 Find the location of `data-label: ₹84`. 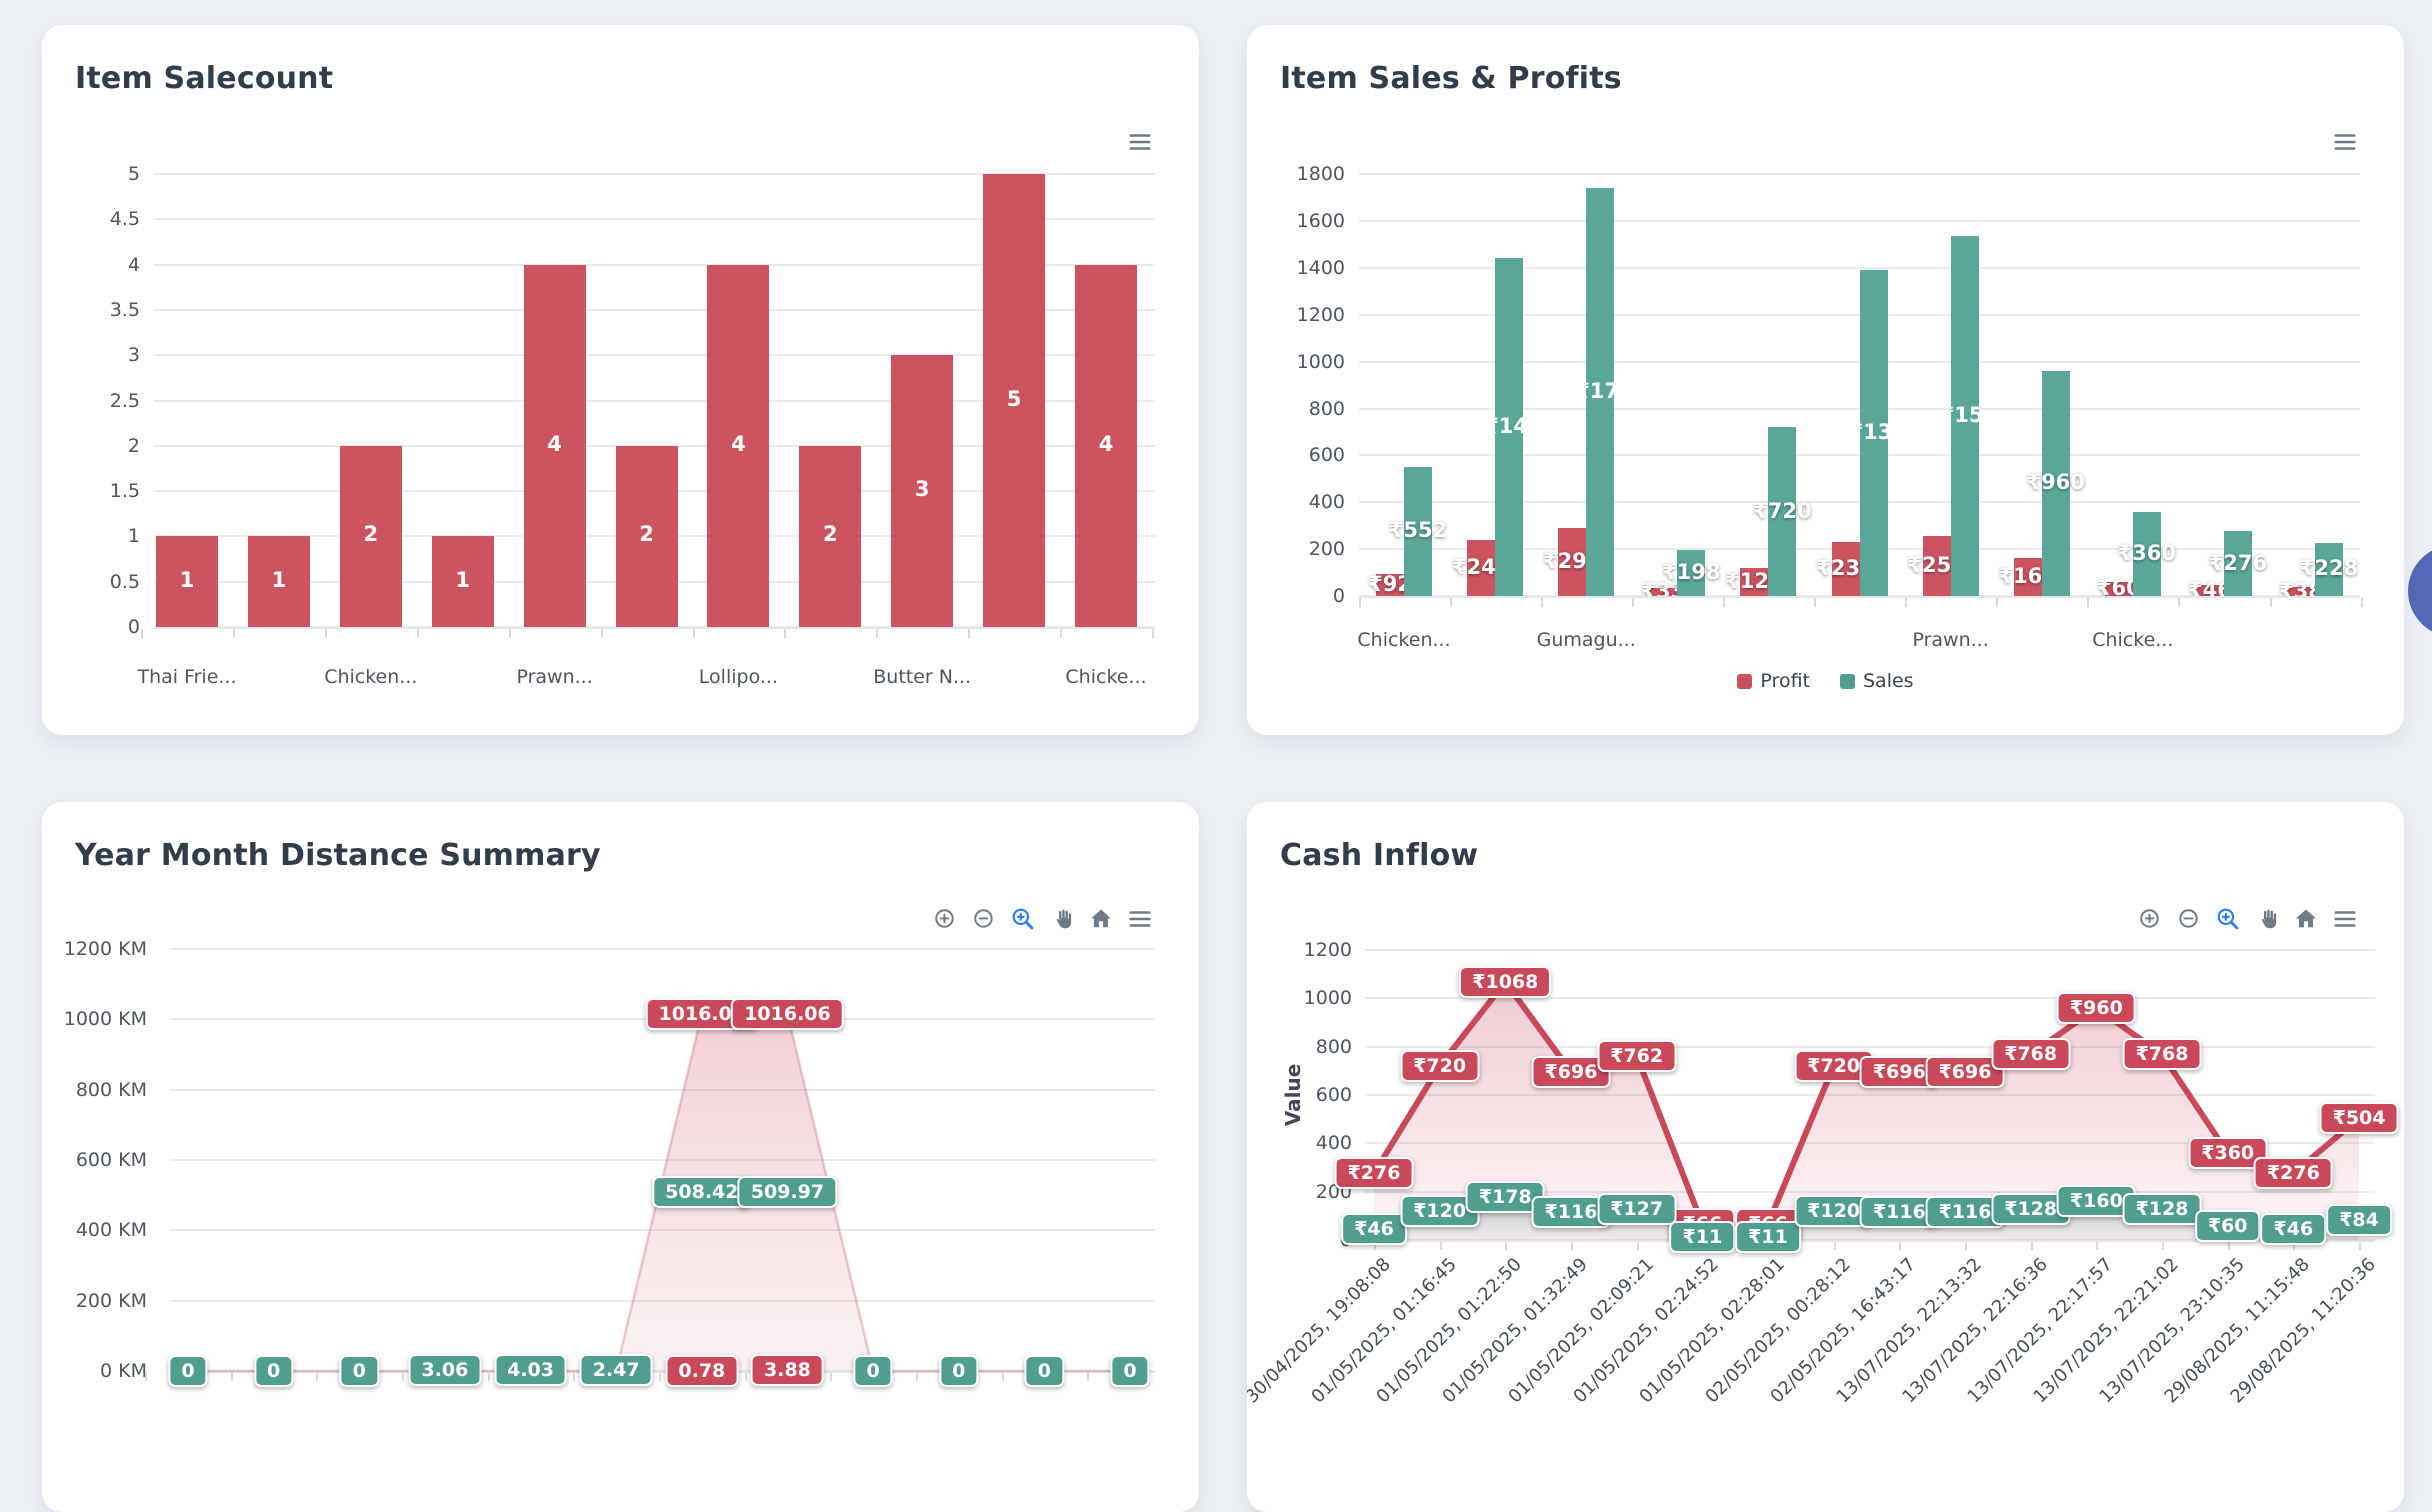

data-label: ₹84 is located at coordinates (2359, 1219).